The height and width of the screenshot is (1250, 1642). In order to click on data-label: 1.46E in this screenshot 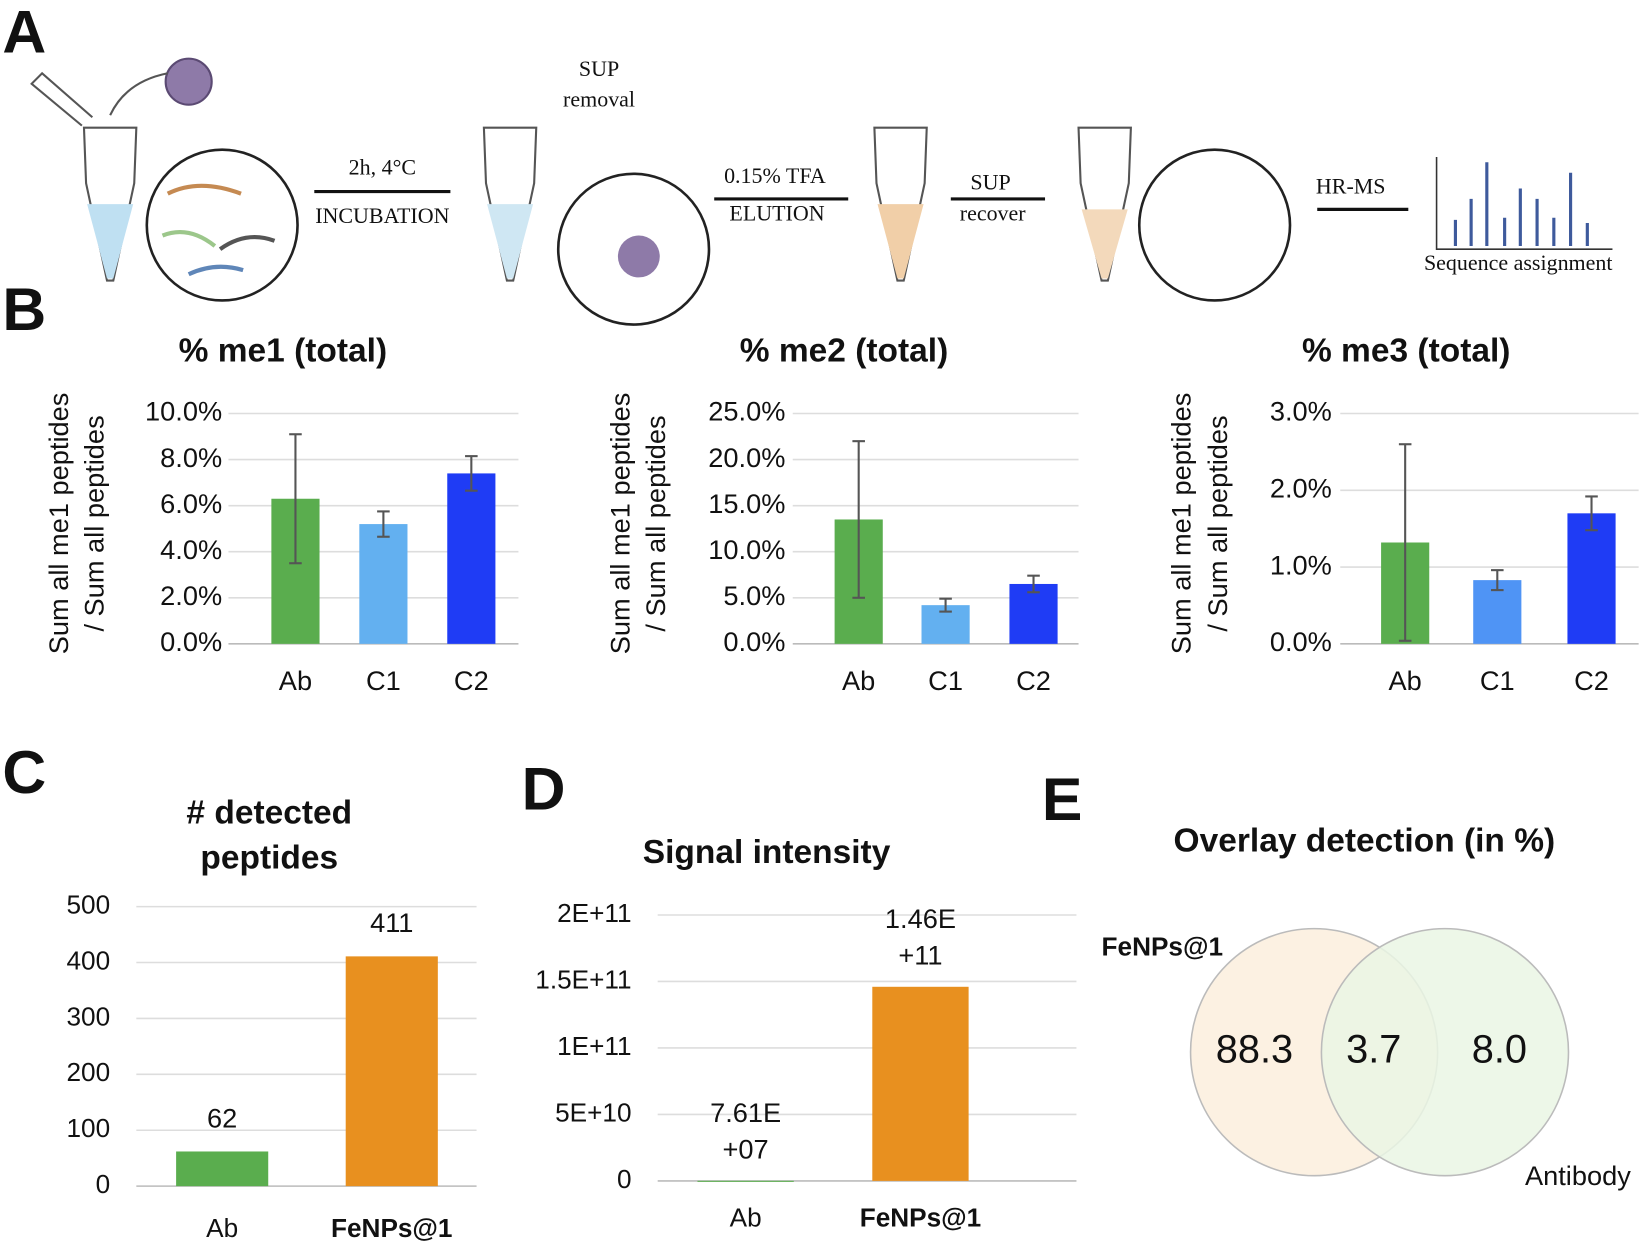, I will do `click(920, 918)`.